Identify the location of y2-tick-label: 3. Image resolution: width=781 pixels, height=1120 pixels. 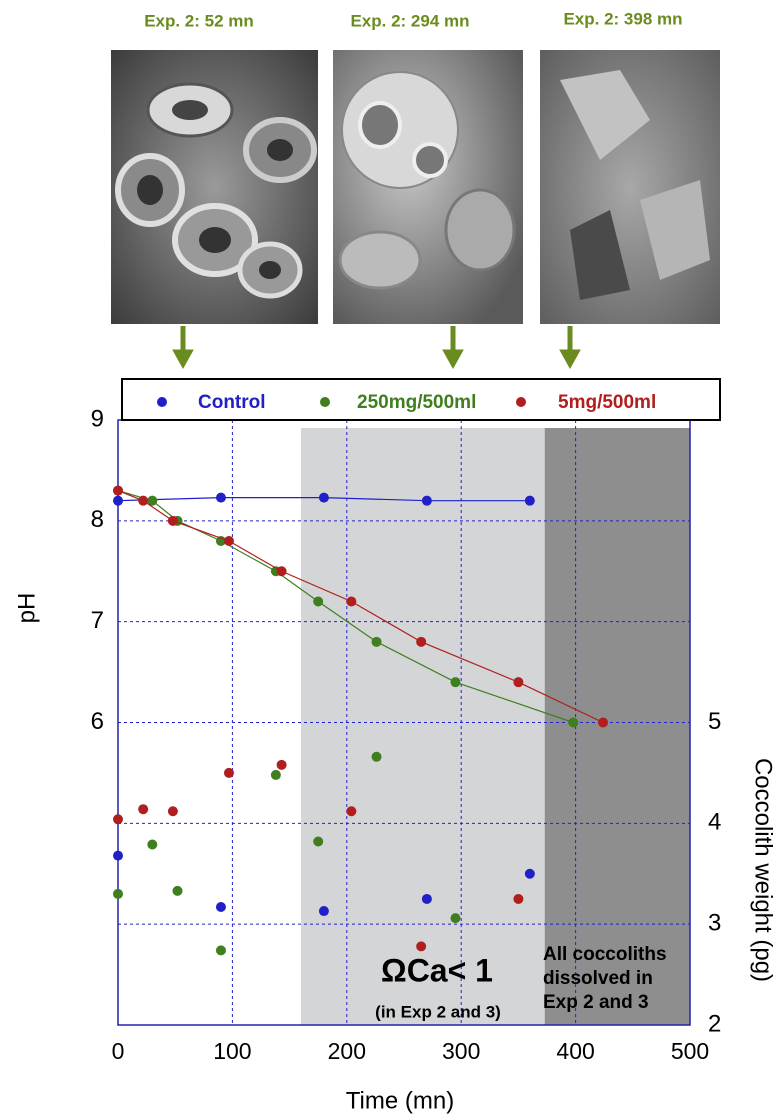
(714, 923).